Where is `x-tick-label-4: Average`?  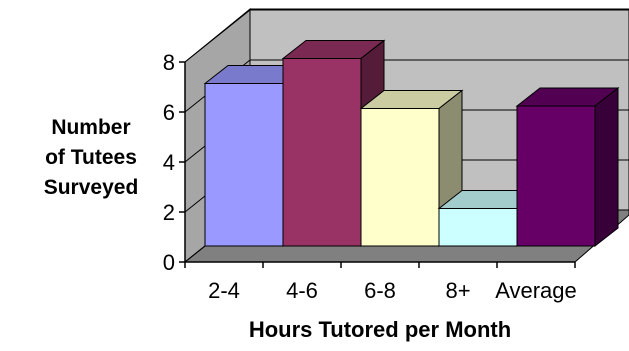 x-tick-label-4: Average is located at coordinates (536, 290).